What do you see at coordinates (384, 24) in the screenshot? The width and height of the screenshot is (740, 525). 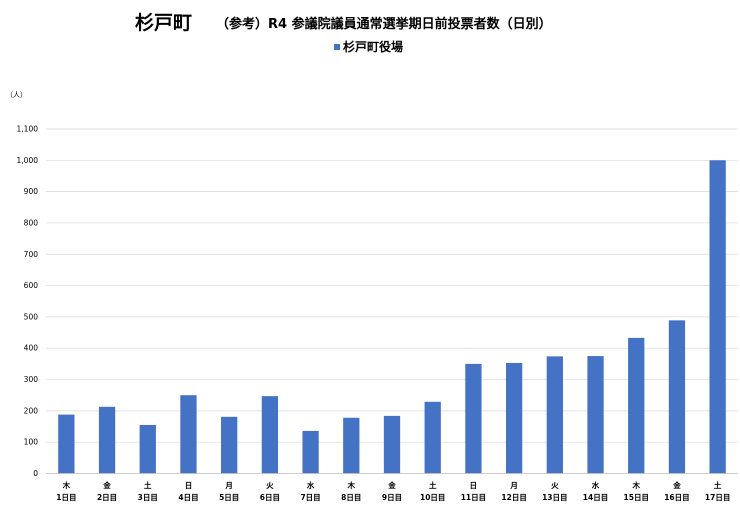 I see `chart-title-sub: （参考）R4 参議院議員通常選挙期日前投票者数（日別）` at bounding box center [384, 24].